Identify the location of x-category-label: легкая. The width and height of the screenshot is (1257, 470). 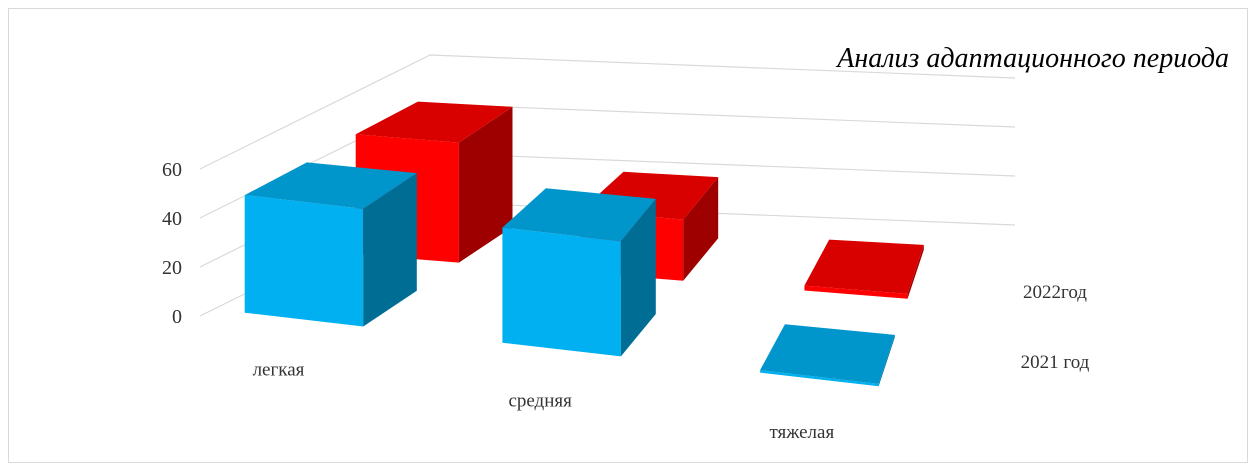
(279, 369).